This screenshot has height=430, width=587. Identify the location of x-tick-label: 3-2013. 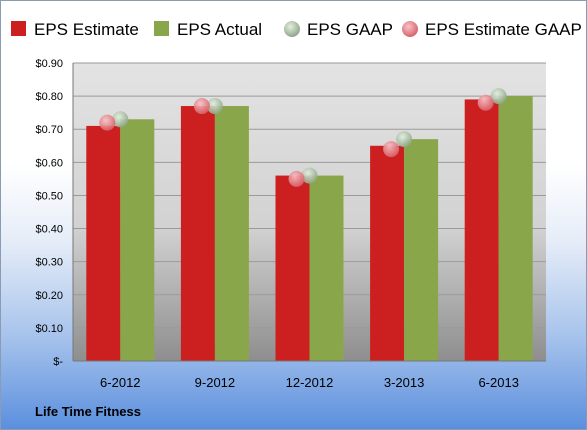
(404, 382).